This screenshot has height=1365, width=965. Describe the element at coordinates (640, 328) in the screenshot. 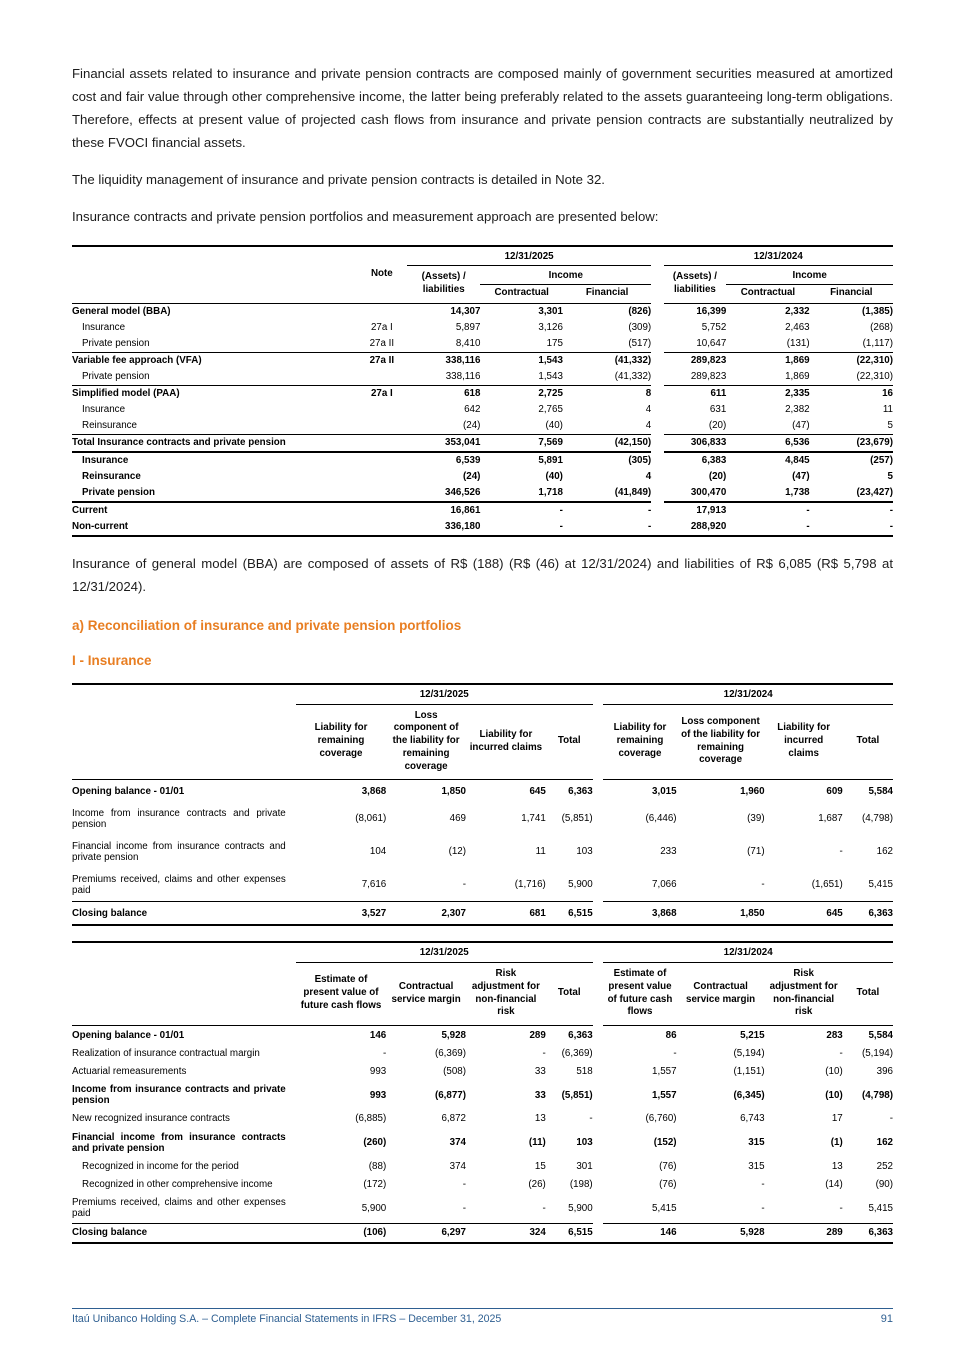

I see `value-cell: (309)` at that location.